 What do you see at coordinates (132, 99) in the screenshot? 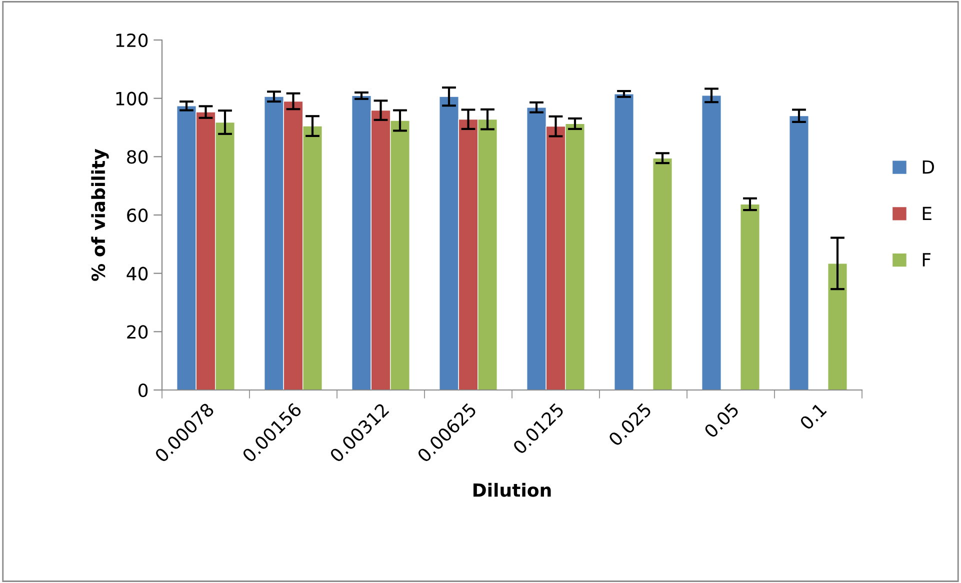
I see `y-tick-label: 100` at bounding box center [132, 99].